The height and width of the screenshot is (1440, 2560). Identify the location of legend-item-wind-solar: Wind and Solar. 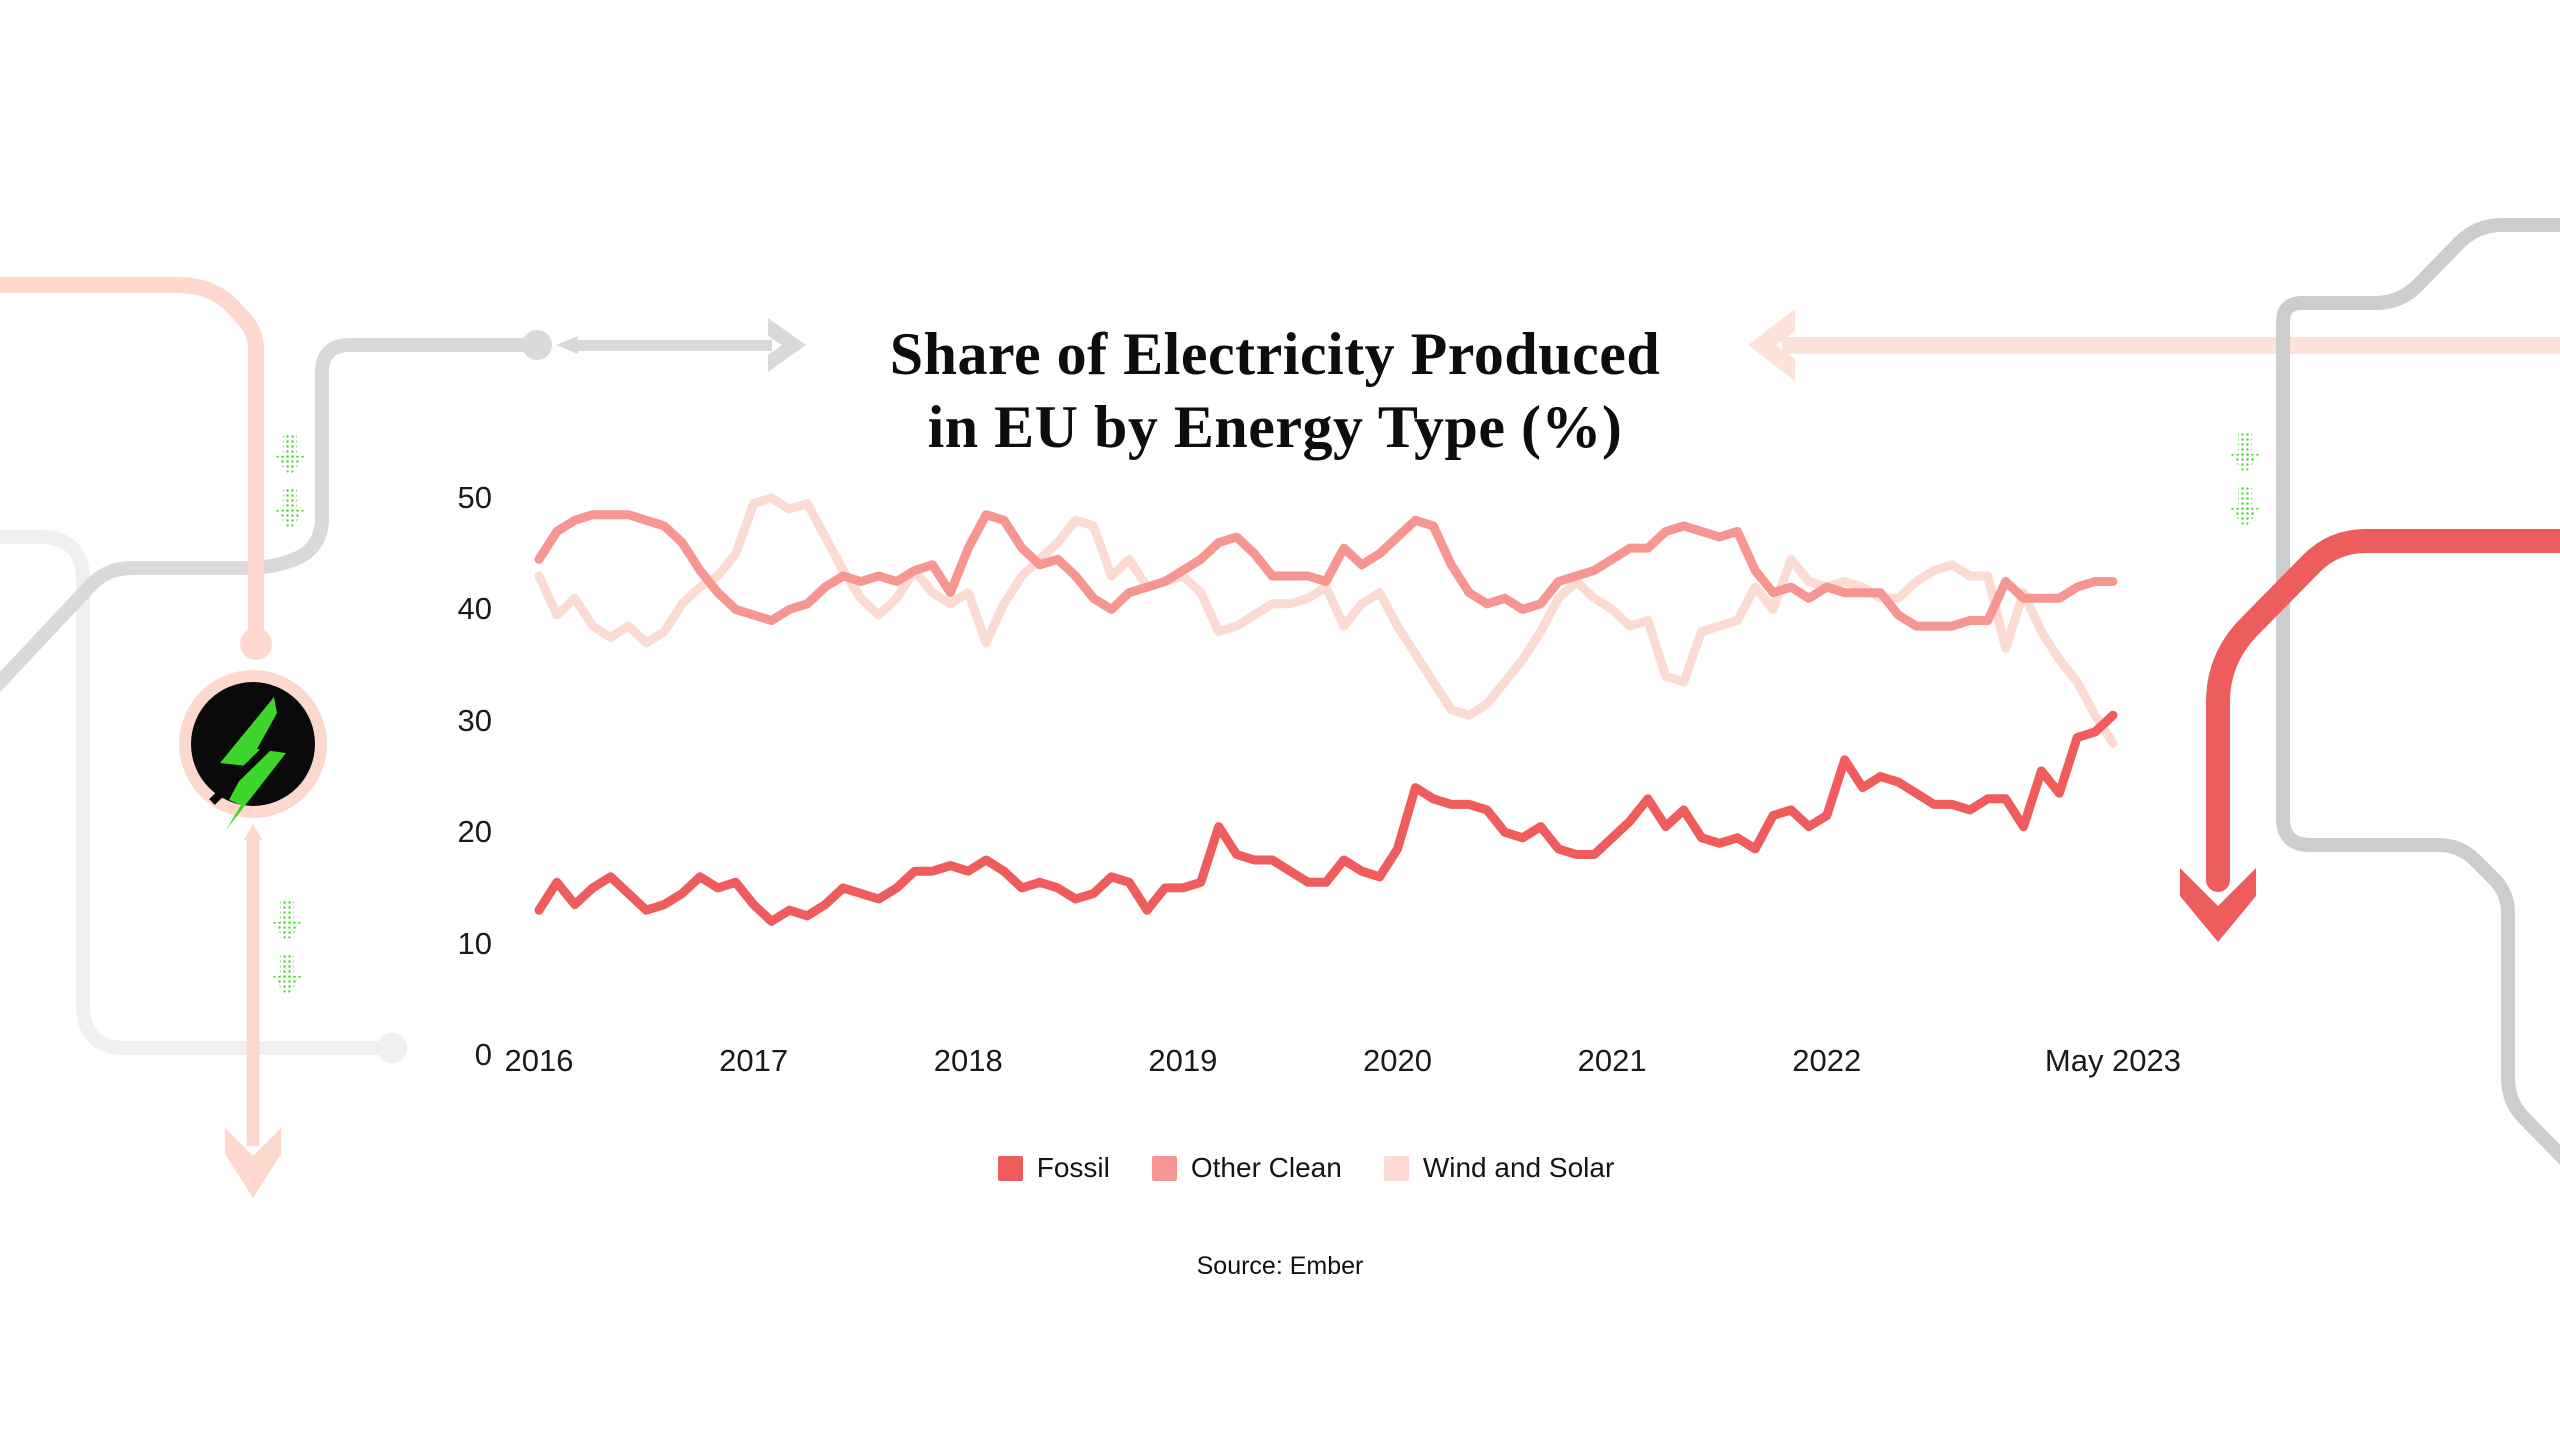
(1499, 1168).